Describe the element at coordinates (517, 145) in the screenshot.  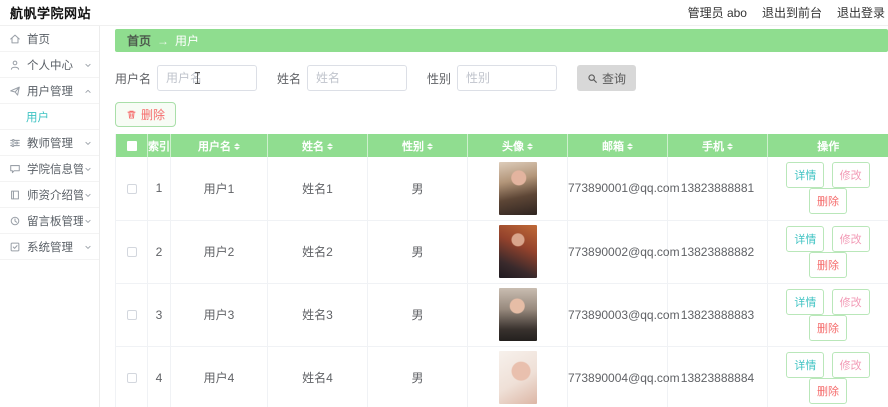
I see `header-avatar: 头像` at that location.